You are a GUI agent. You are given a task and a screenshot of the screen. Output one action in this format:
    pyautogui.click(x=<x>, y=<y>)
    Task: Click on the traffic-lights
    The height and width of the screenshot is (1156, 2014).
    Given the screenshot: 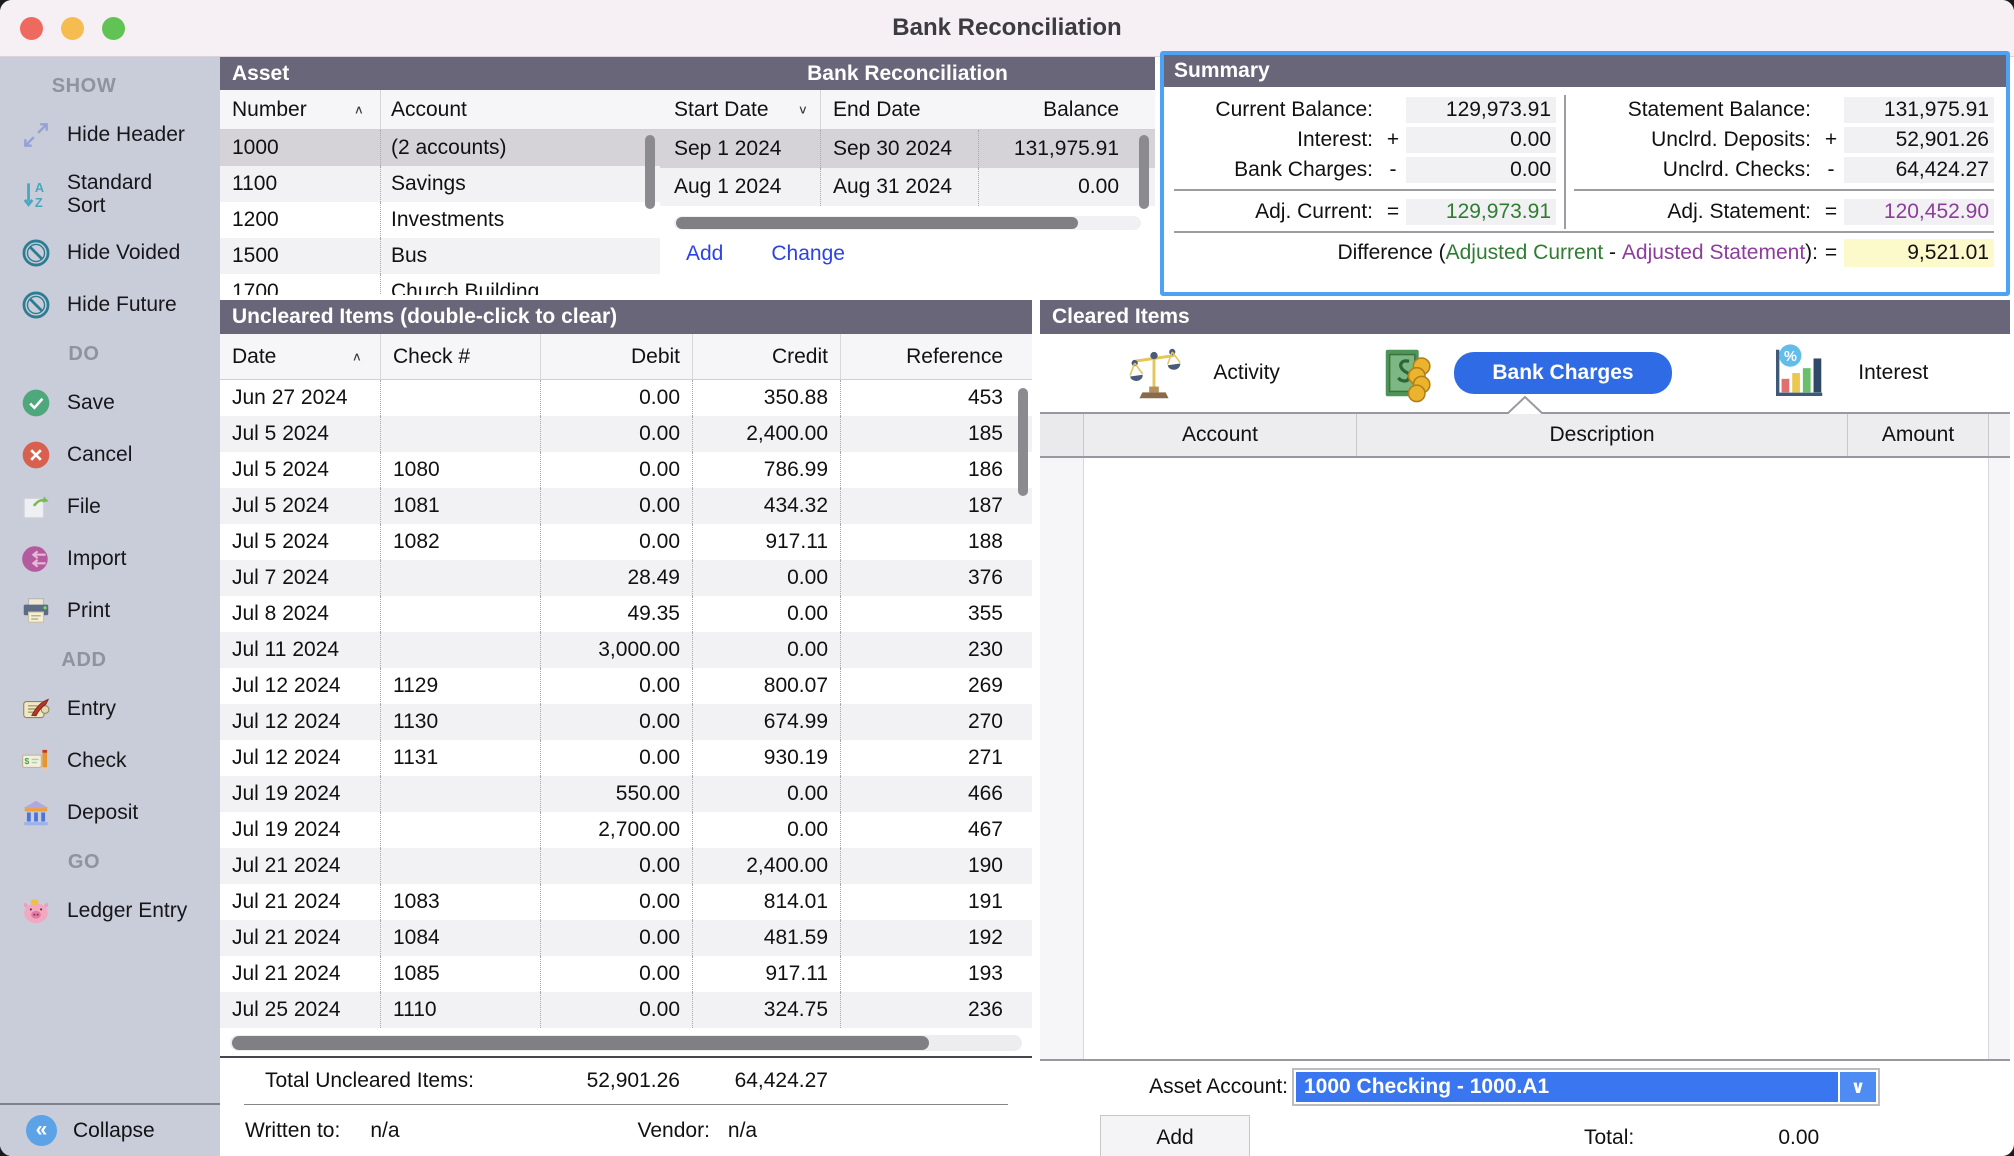 What is the action you would take?
    pyautogui.click(x=72, y=28)
    